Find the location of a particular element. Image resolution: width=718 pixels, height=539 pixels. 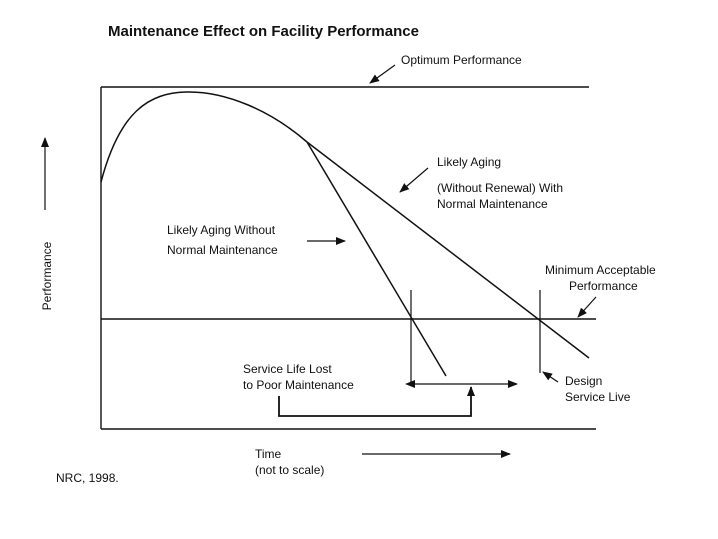

y-axis-label: Performance is located at coordinates (47, 275).